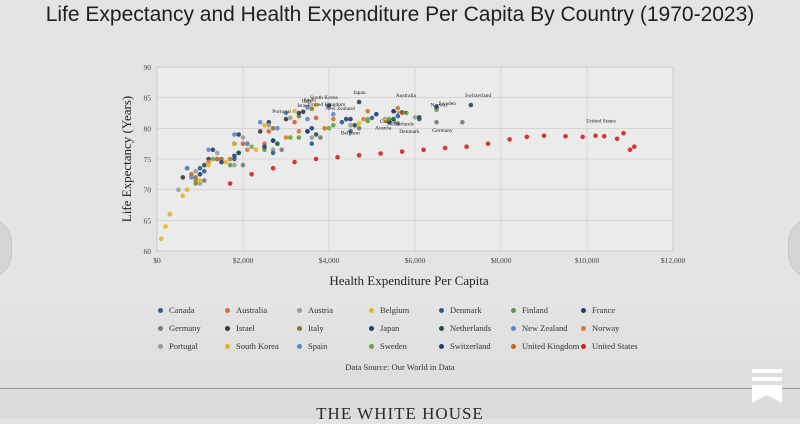 This screenshot has height=424, width=800. Describe the element at coordinates (303, 106) in the screenshot. I see `annotation-israel: Israel` at that location.